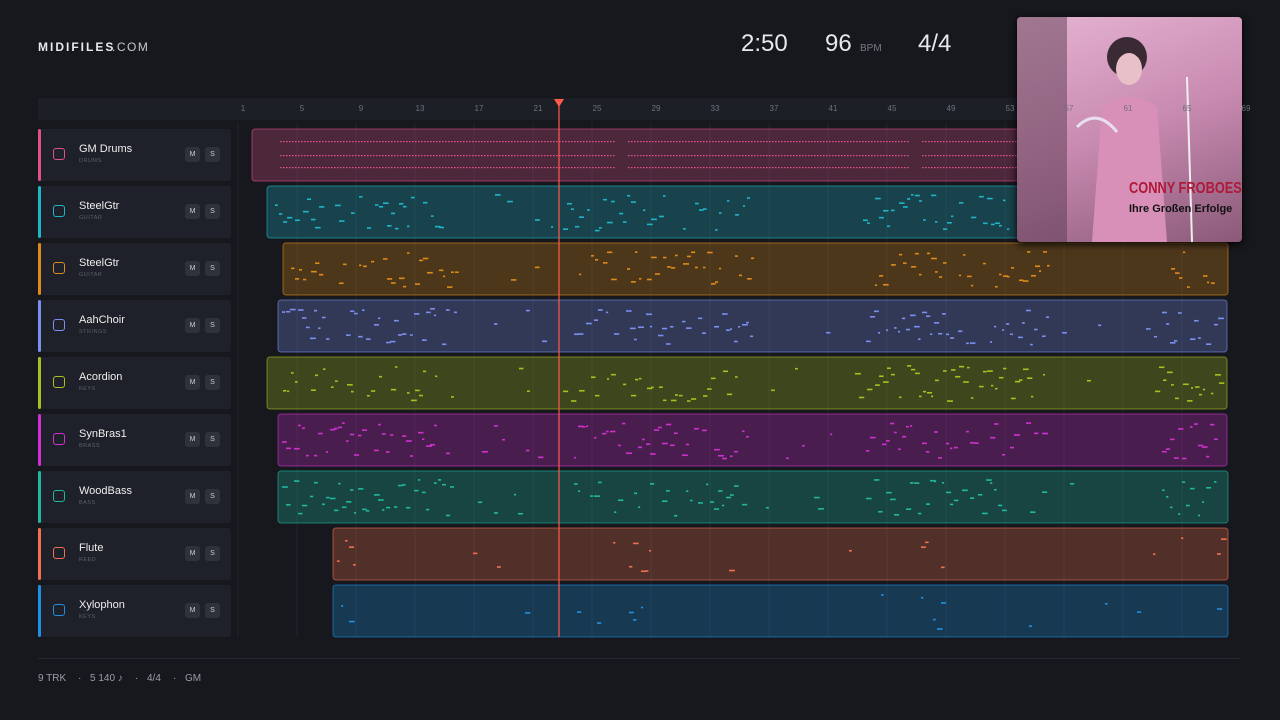  What do you see at coordinates (90, 161) in the screenshot?
I see `track-category: DRUMS` at bounding box center [90, 161].